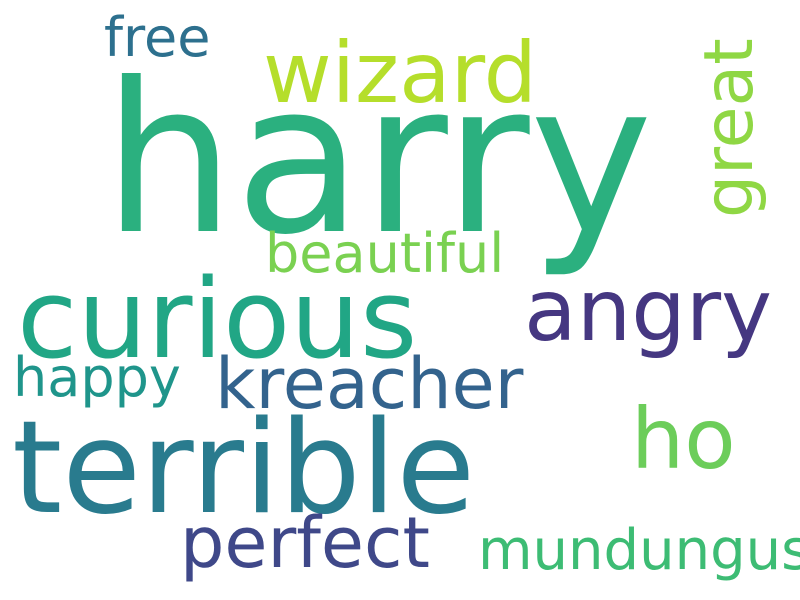  What do you see at coordinates (648, 311) in the screenshot?
I see `word-angry: angry` at bounding box center [648, 311].